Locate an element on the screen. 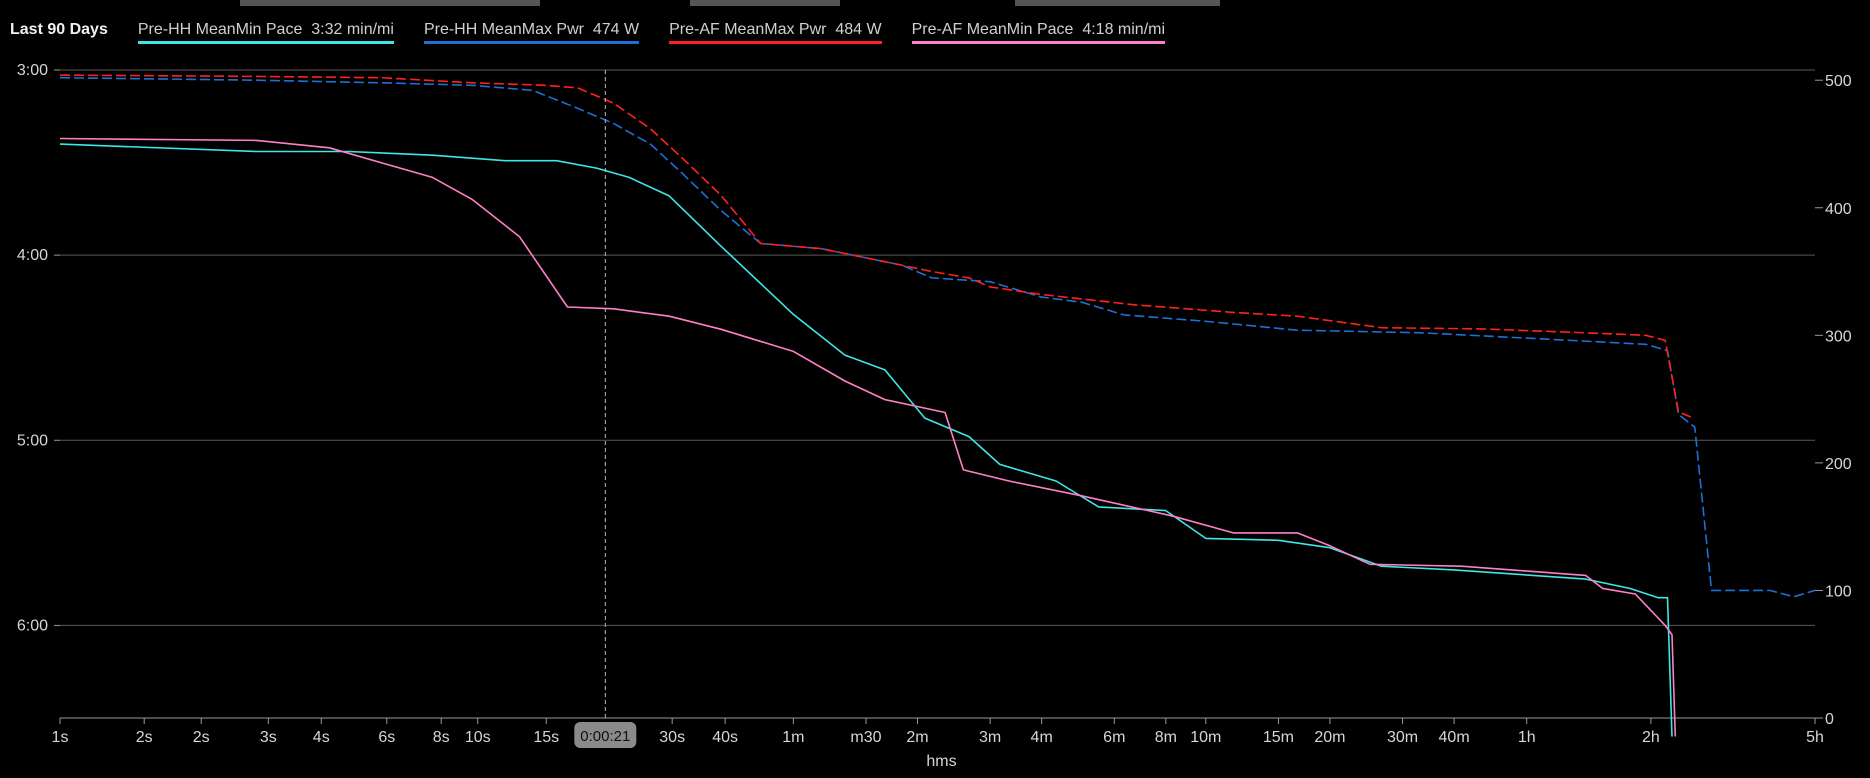 Image resolution: width=1870 pixels, height=778 pixels. x-tick-label-15: 4m is located at coordinates (1042, 737).